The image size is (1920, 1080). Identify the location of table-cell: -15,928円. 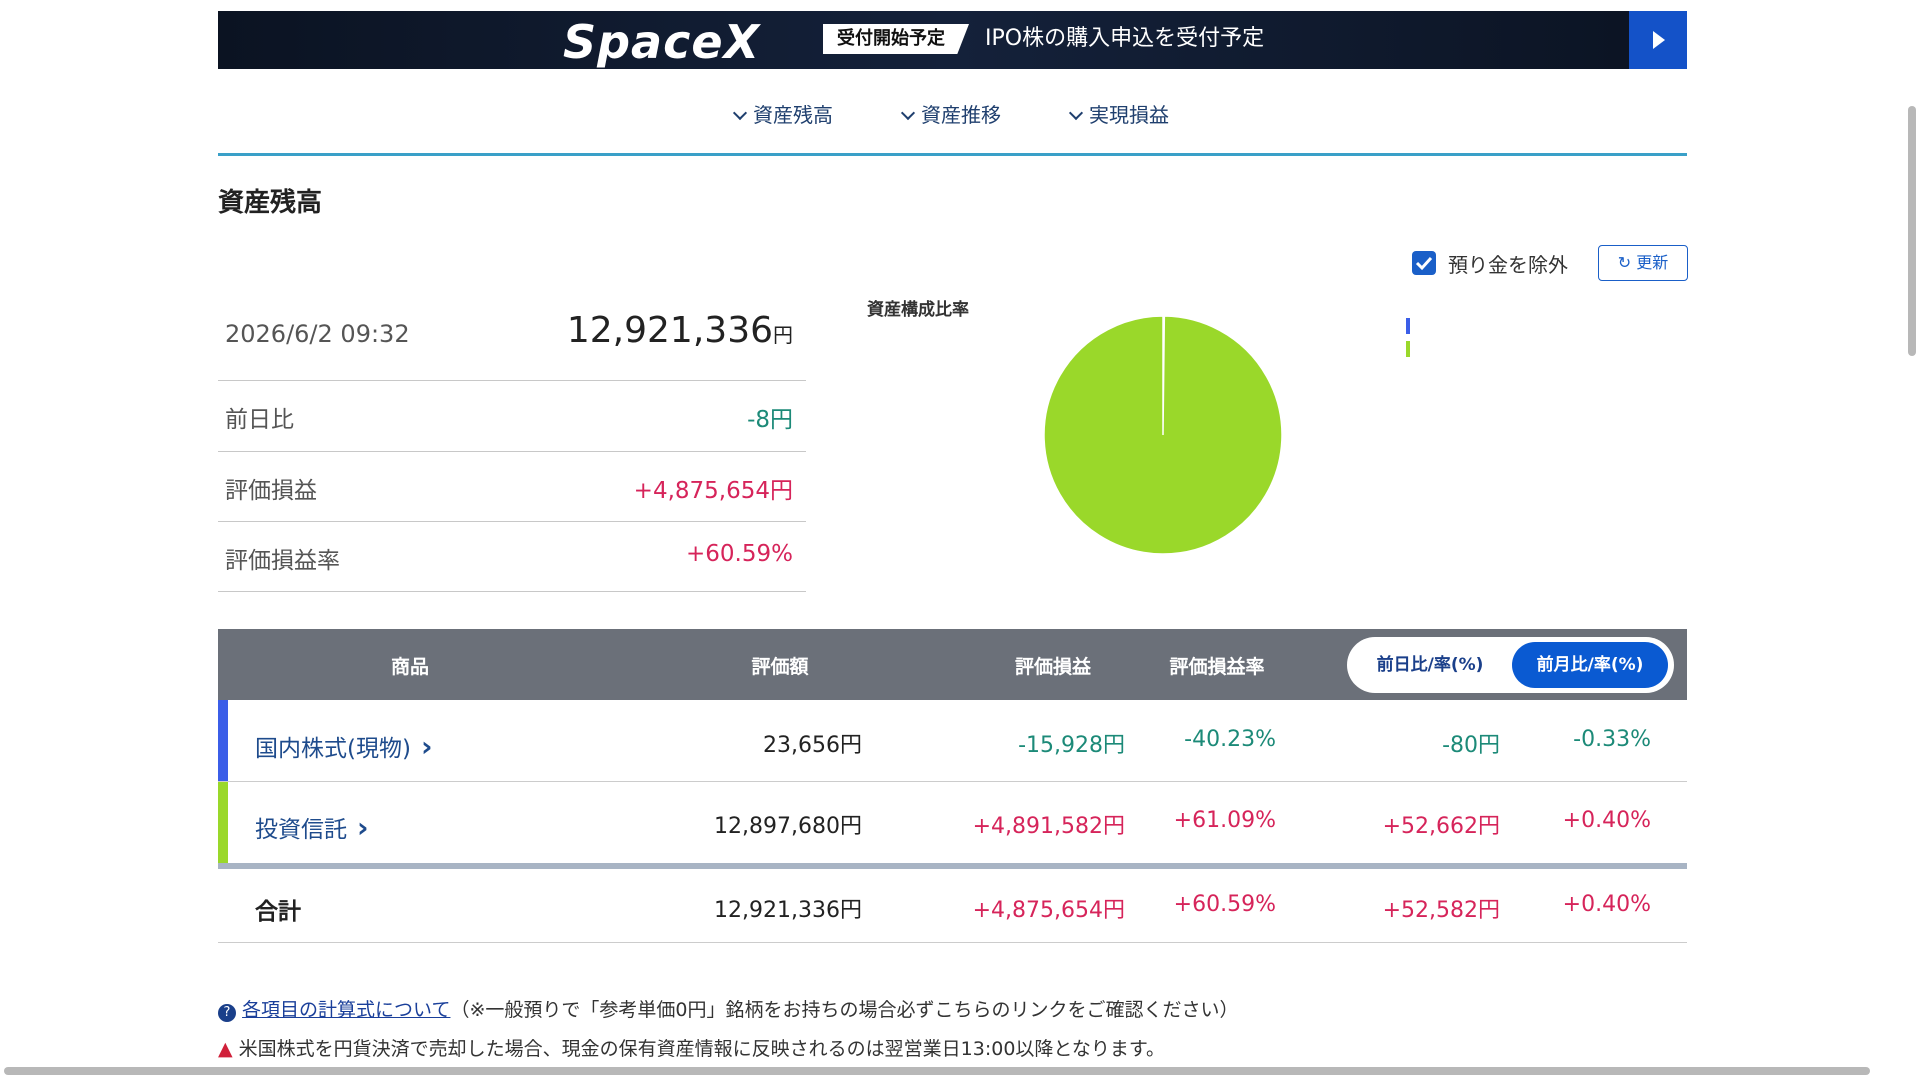
(1071, 745).